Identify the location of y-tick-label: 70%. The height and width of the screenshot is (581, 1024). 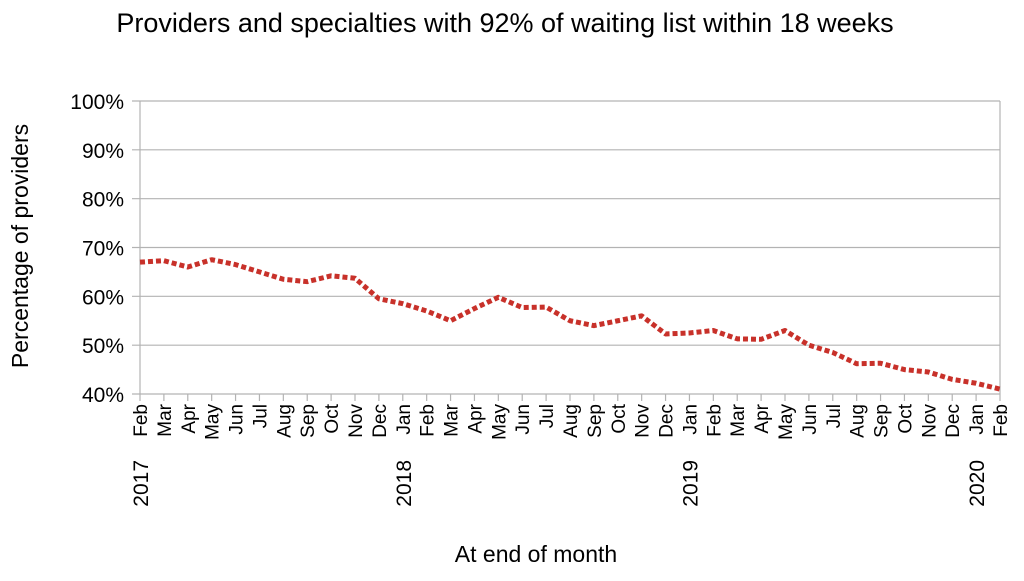
(103, 249).